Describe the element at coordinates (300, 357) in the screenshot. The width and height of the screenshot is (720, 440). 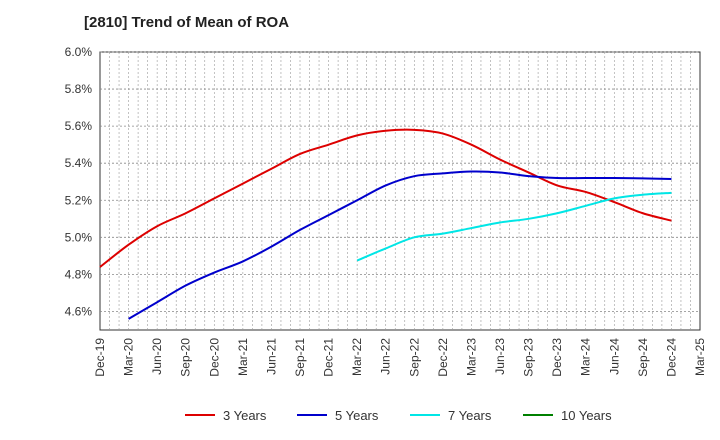
I see `x-tick-label: Sep-21` at that location.